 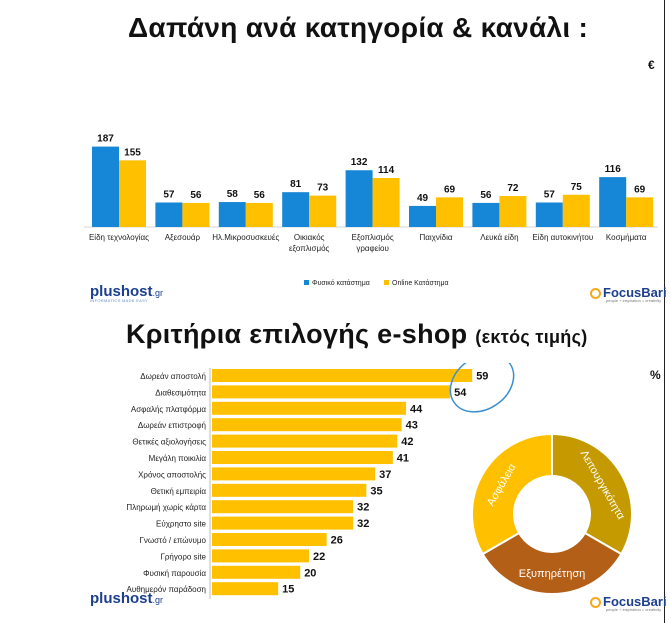 What do you see at coordinates (296, 184) in the screenshot?
I see `data-label: 81` at bounding box center [296, 184].